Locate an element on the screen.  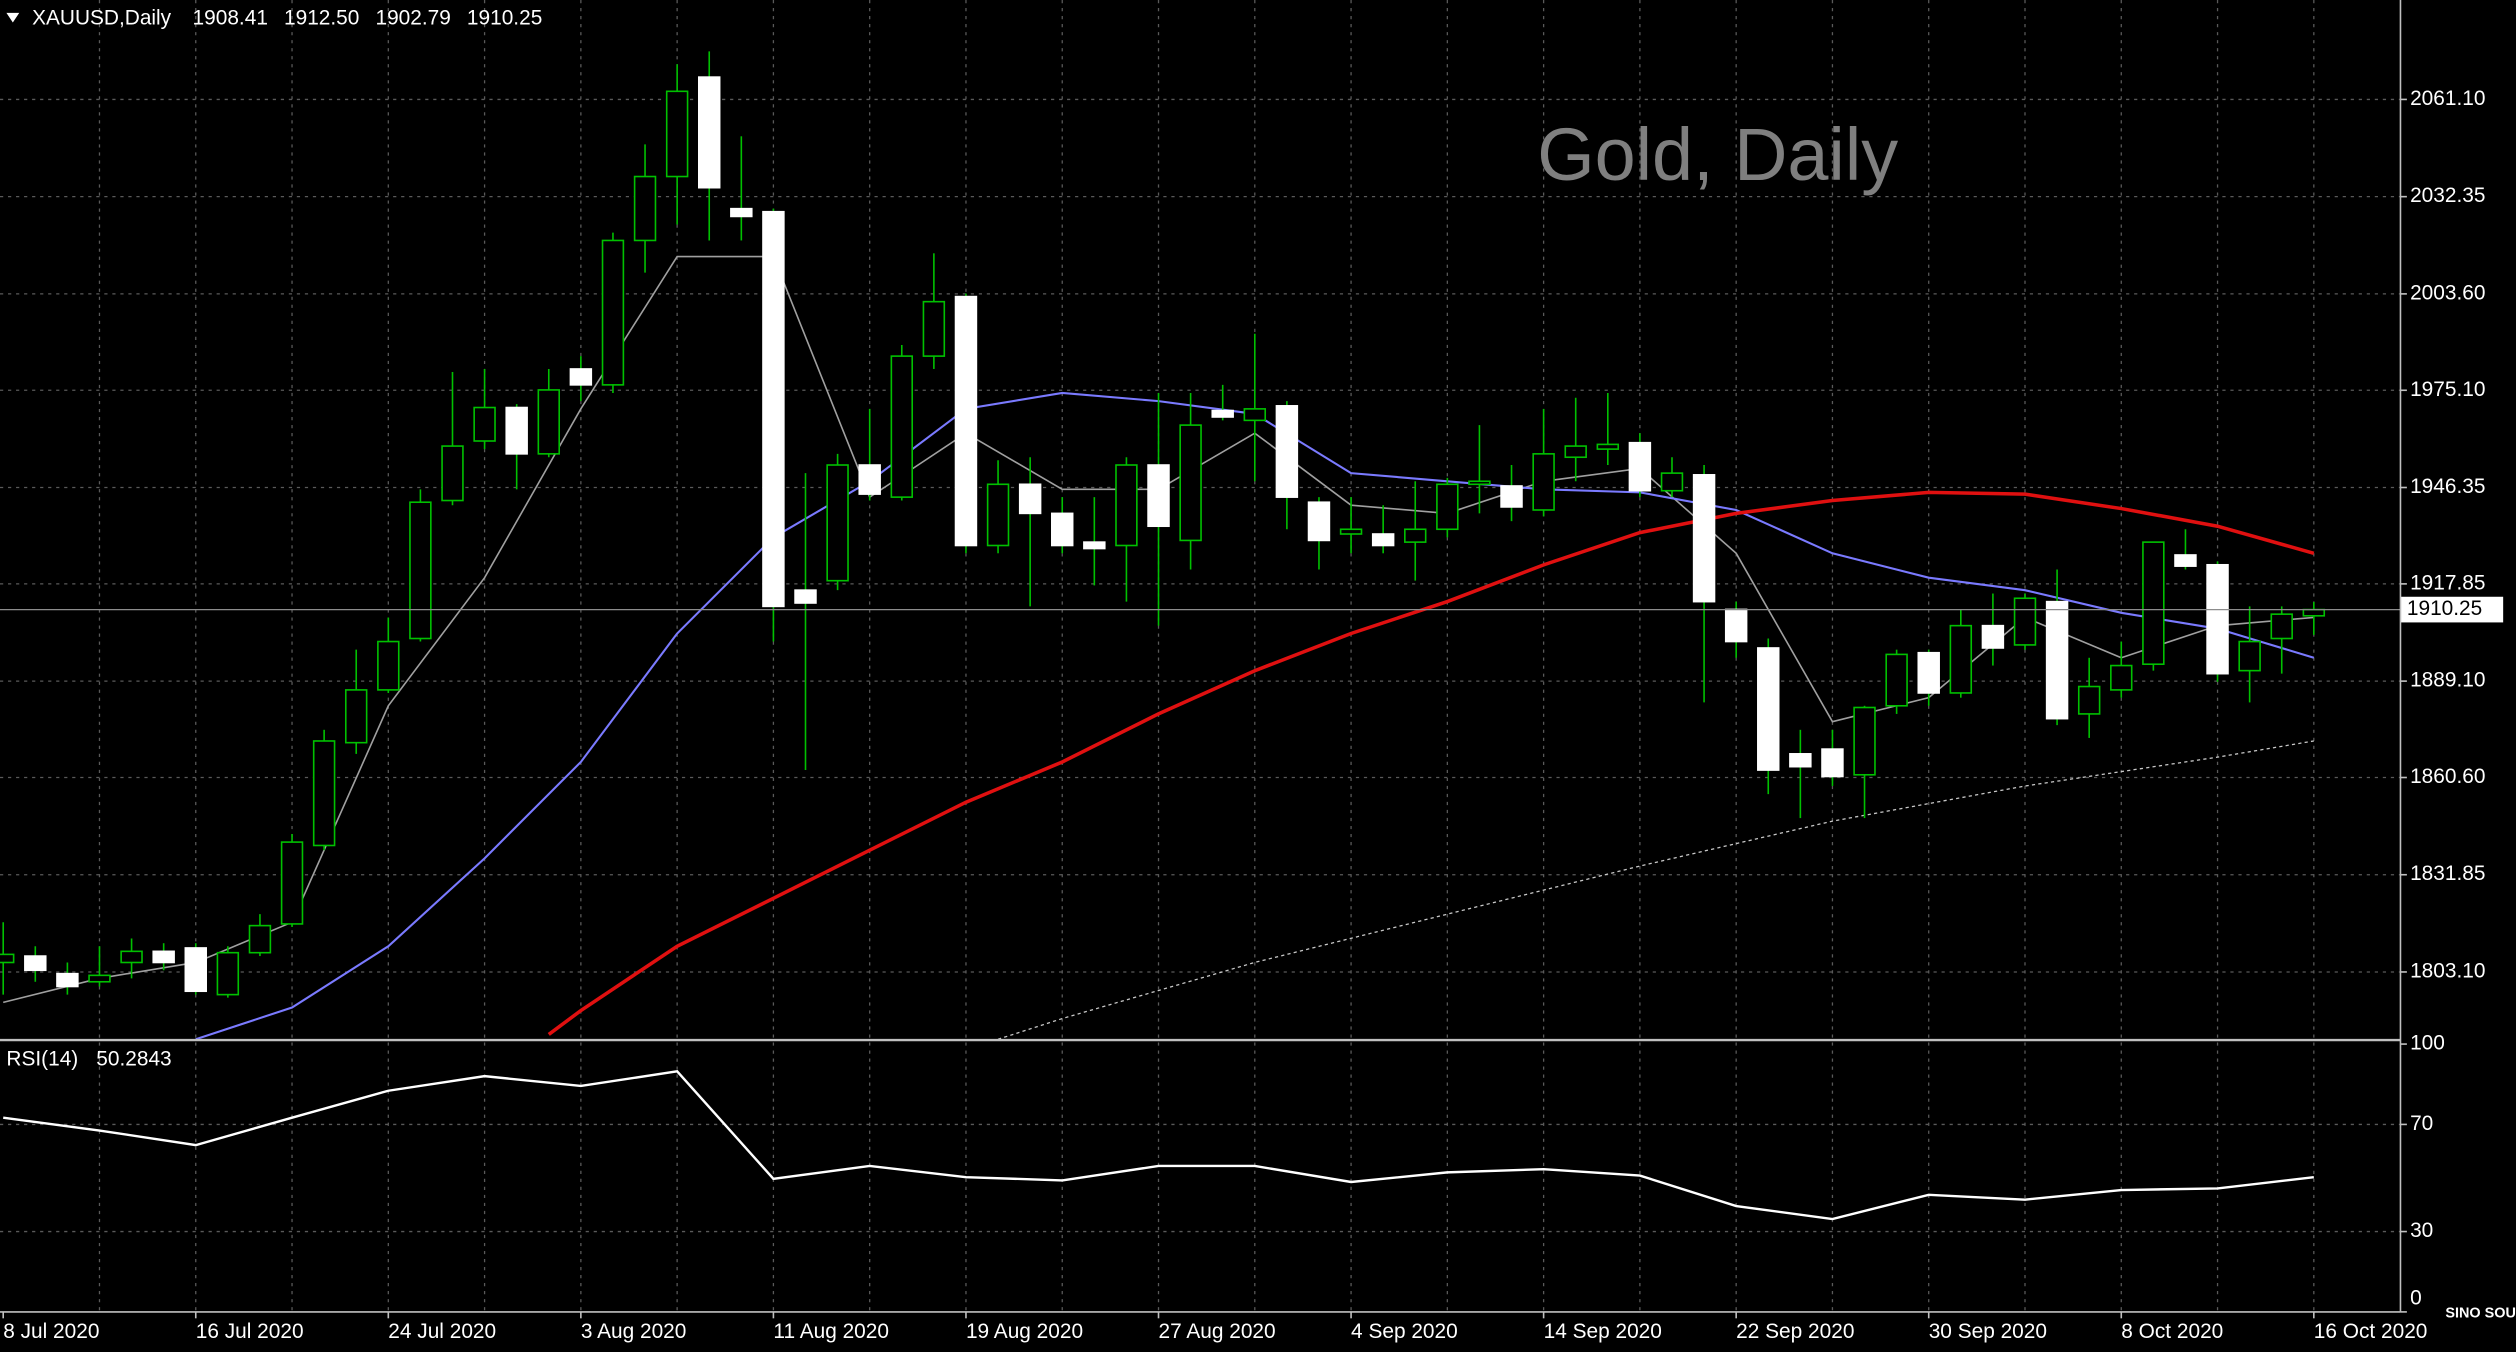
x-tick-label: 3 Aug 2020 is located at coordinates (634, 1331).